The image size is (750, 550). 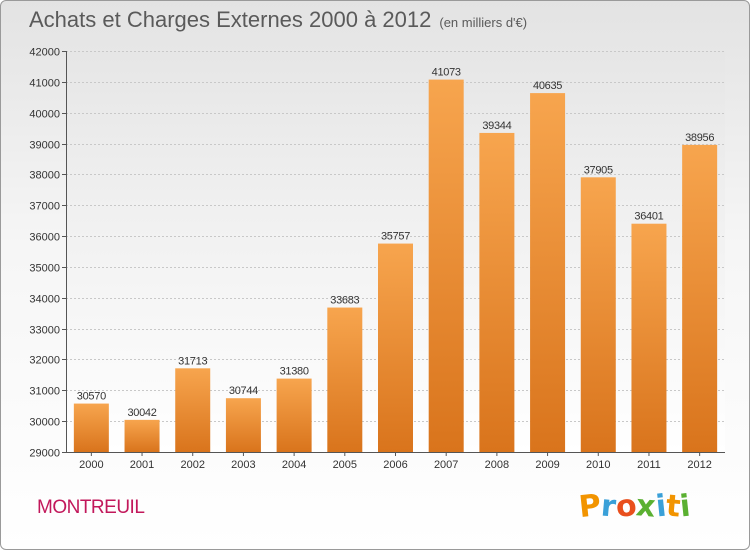 I want to click on logo-letter: i, so click(x=685, y=506).